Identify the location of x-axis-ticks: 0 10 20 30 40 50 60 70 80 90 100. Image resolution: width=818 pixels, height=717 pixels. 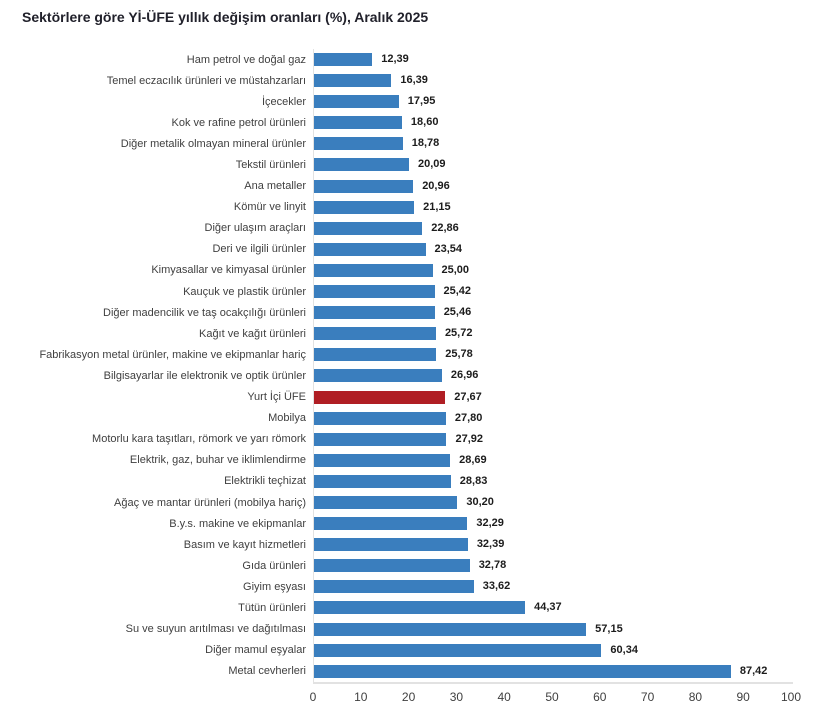
(555, 698).